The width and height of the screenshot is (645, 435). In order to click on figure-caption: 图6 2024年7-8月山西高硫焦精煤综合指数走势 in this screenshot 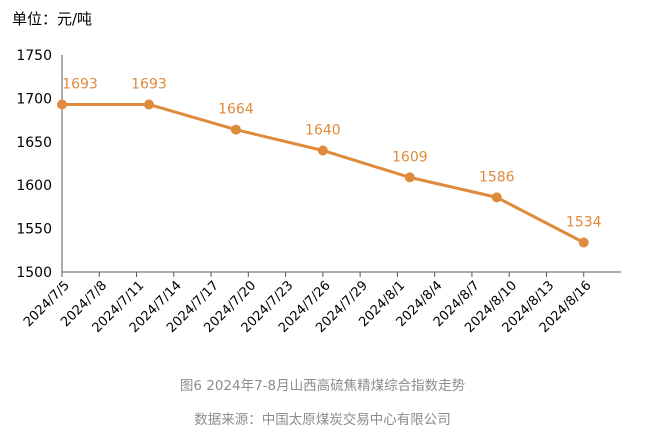, I will do `click(322, 386)`.